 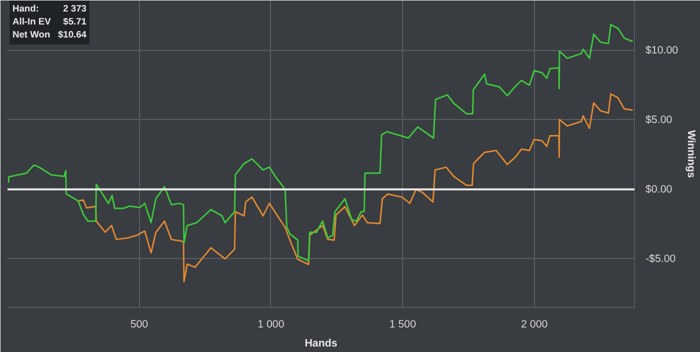 What do you see at coordinates (74, 21) in the screenshot?
I see `annotation: $5.71` at bounding box center [74, 21].